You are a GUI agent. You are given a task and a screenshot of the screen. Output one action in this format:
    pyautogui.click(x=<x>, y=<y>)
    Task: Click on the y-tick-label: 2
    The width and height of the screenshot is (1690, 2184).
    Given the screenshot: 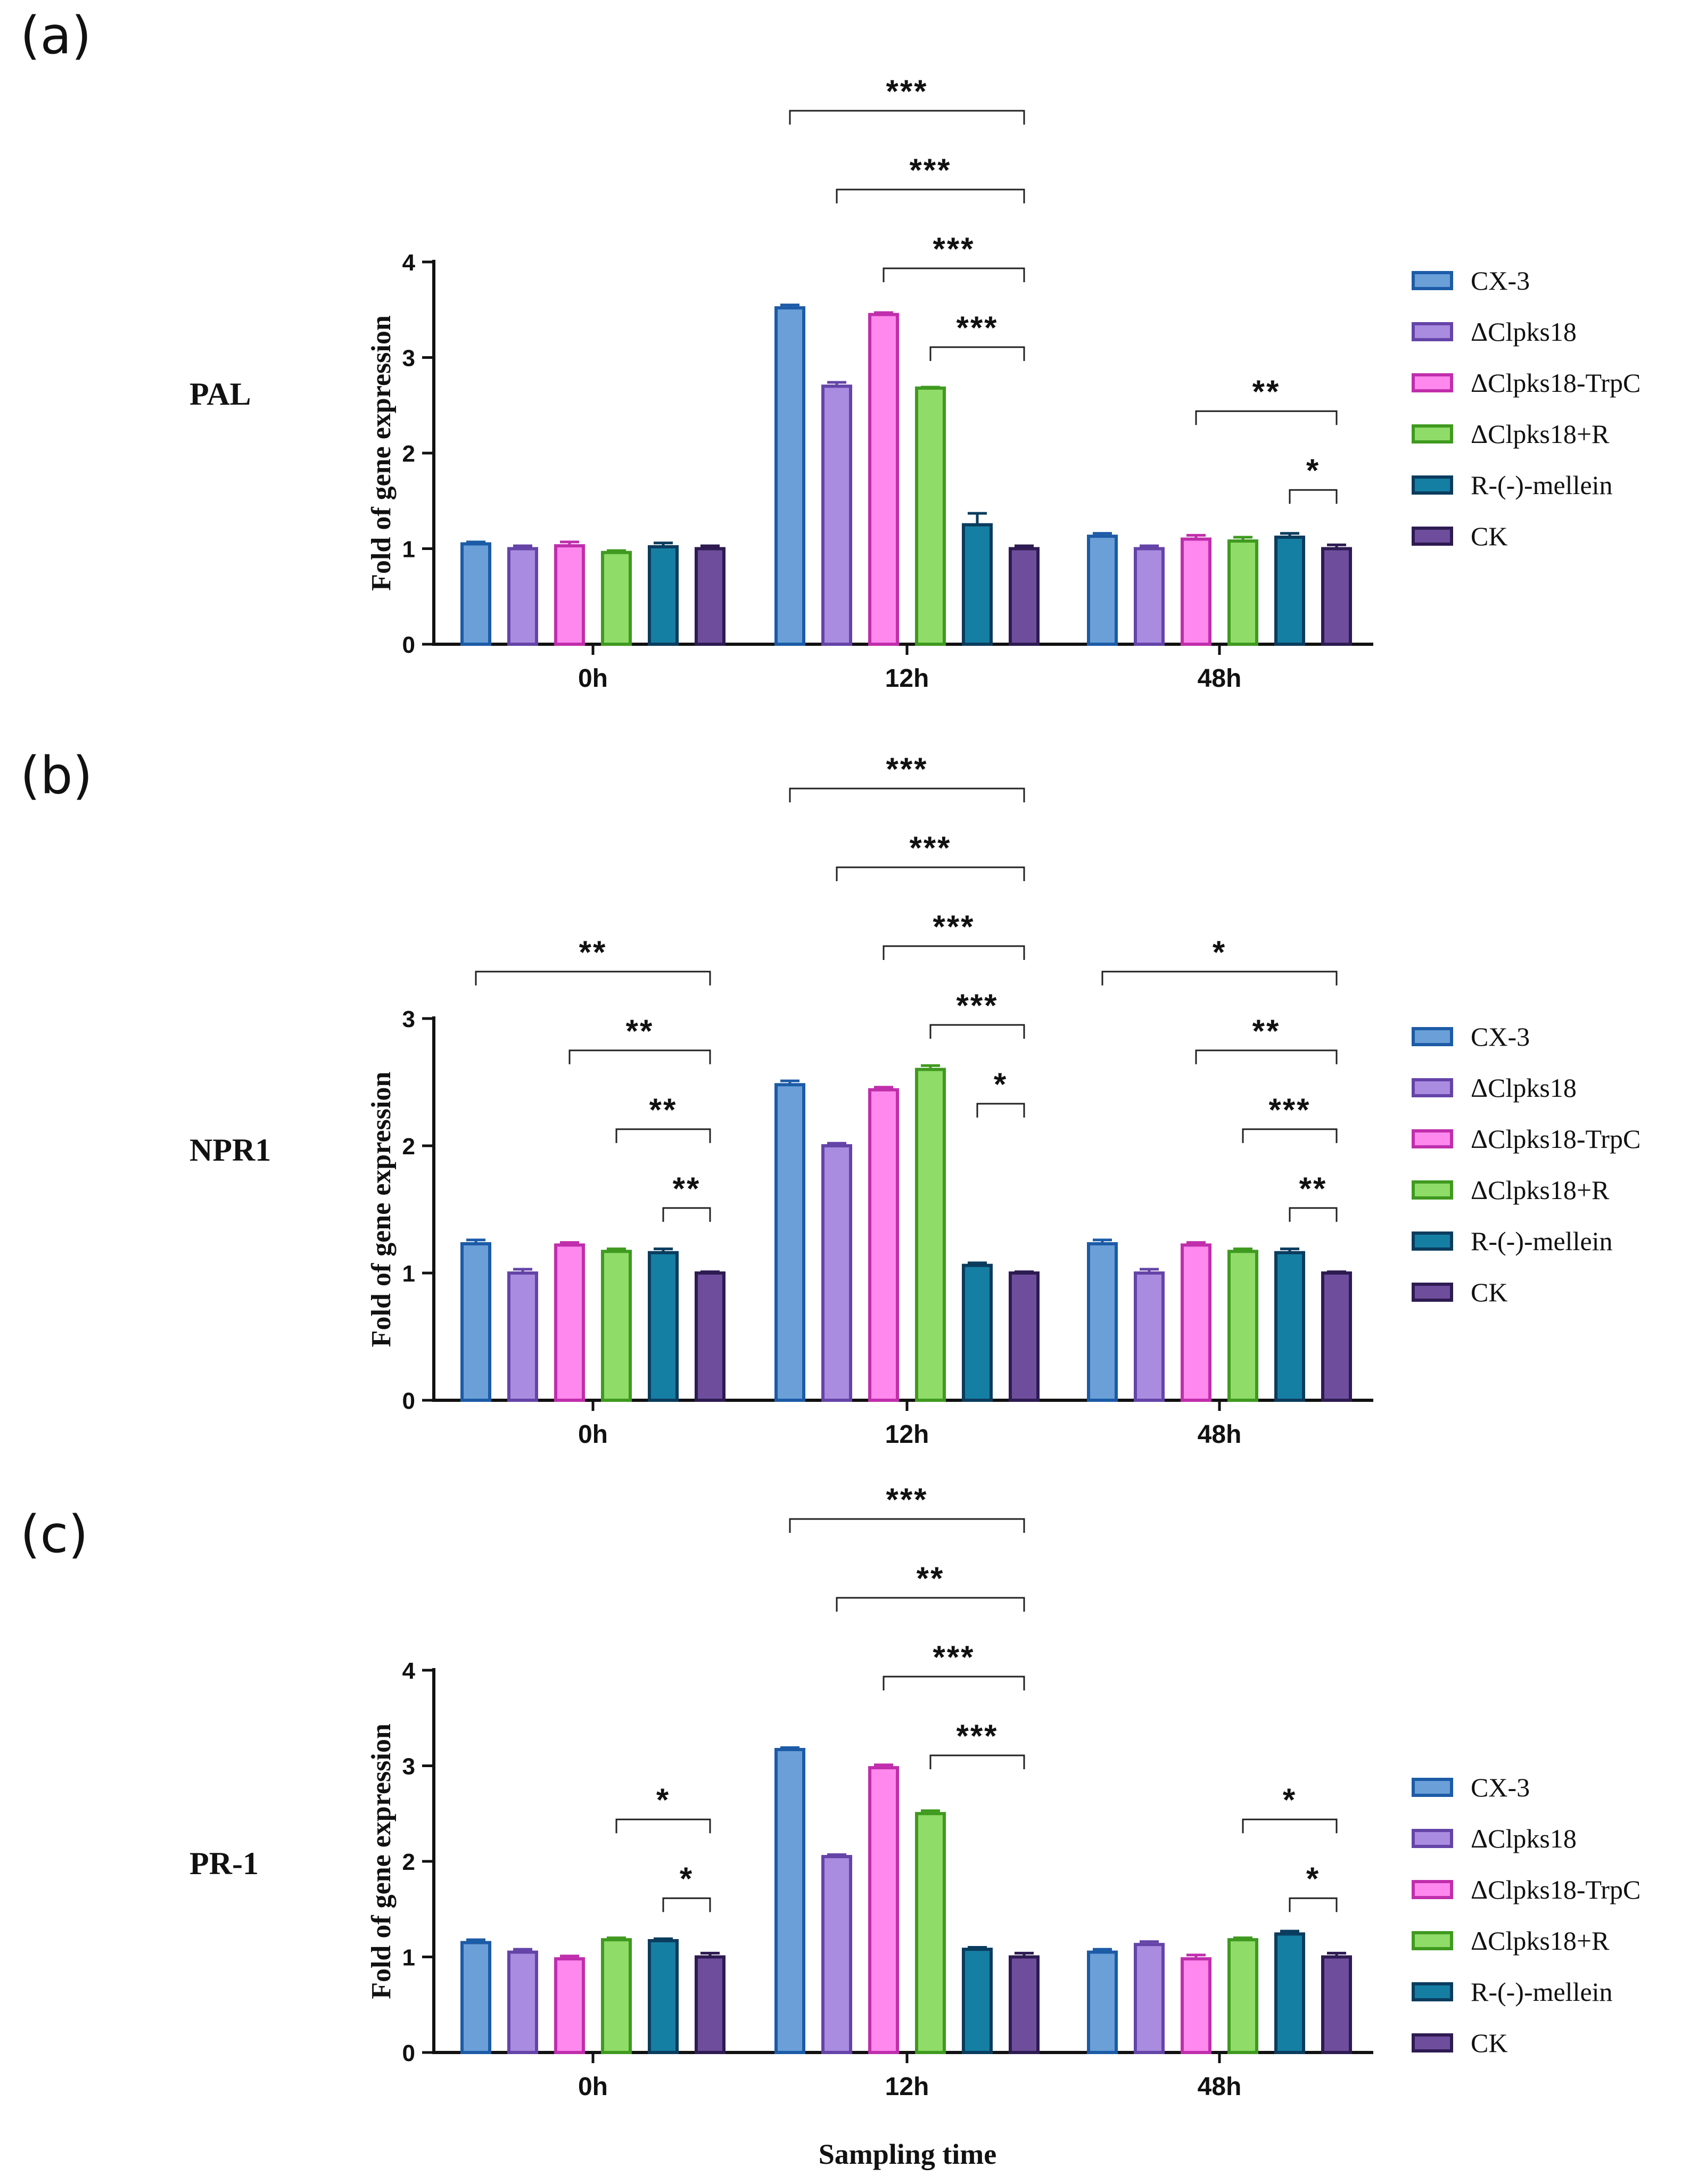 What is the action you would take?
    pyautogui.click(x=408, y=454)
    